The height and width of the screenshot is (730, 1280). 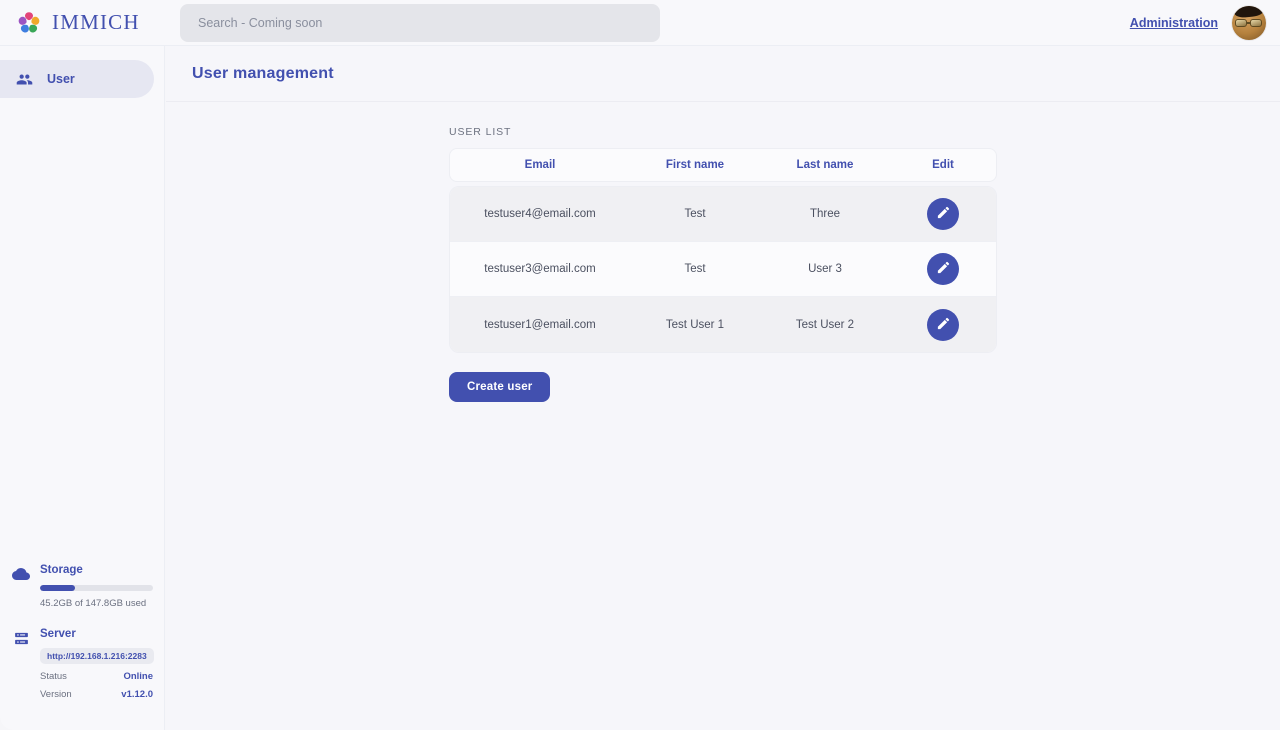 I want to click on cell-last-name: Three, so click(x=825, y=214).